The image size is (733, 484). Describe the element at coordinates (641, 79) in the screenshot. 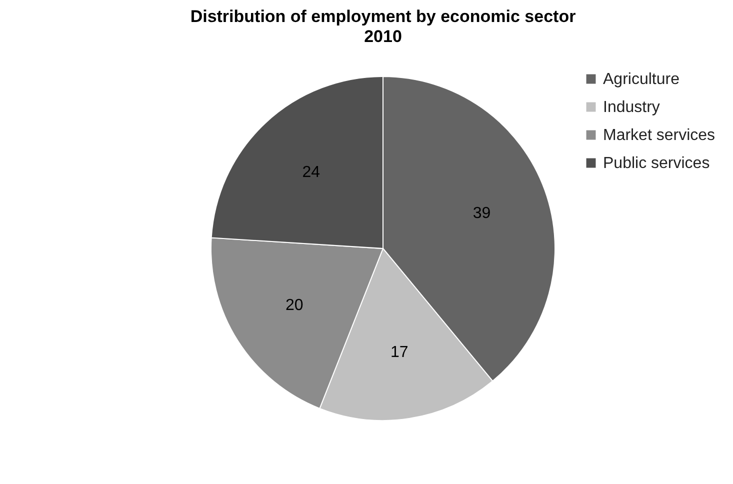

I see `legend-label: Agriculture` at that location.